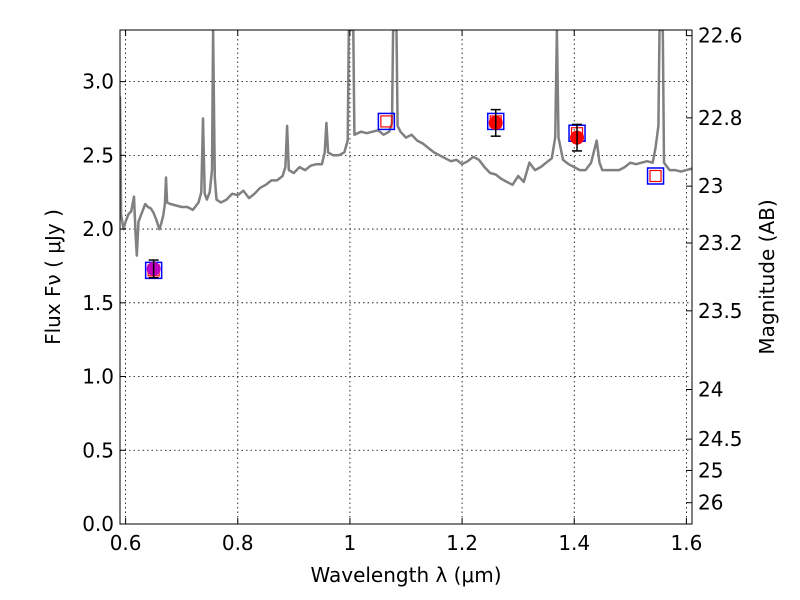  I want to click on y2-tick-label: 24.5, so click(720, 439).